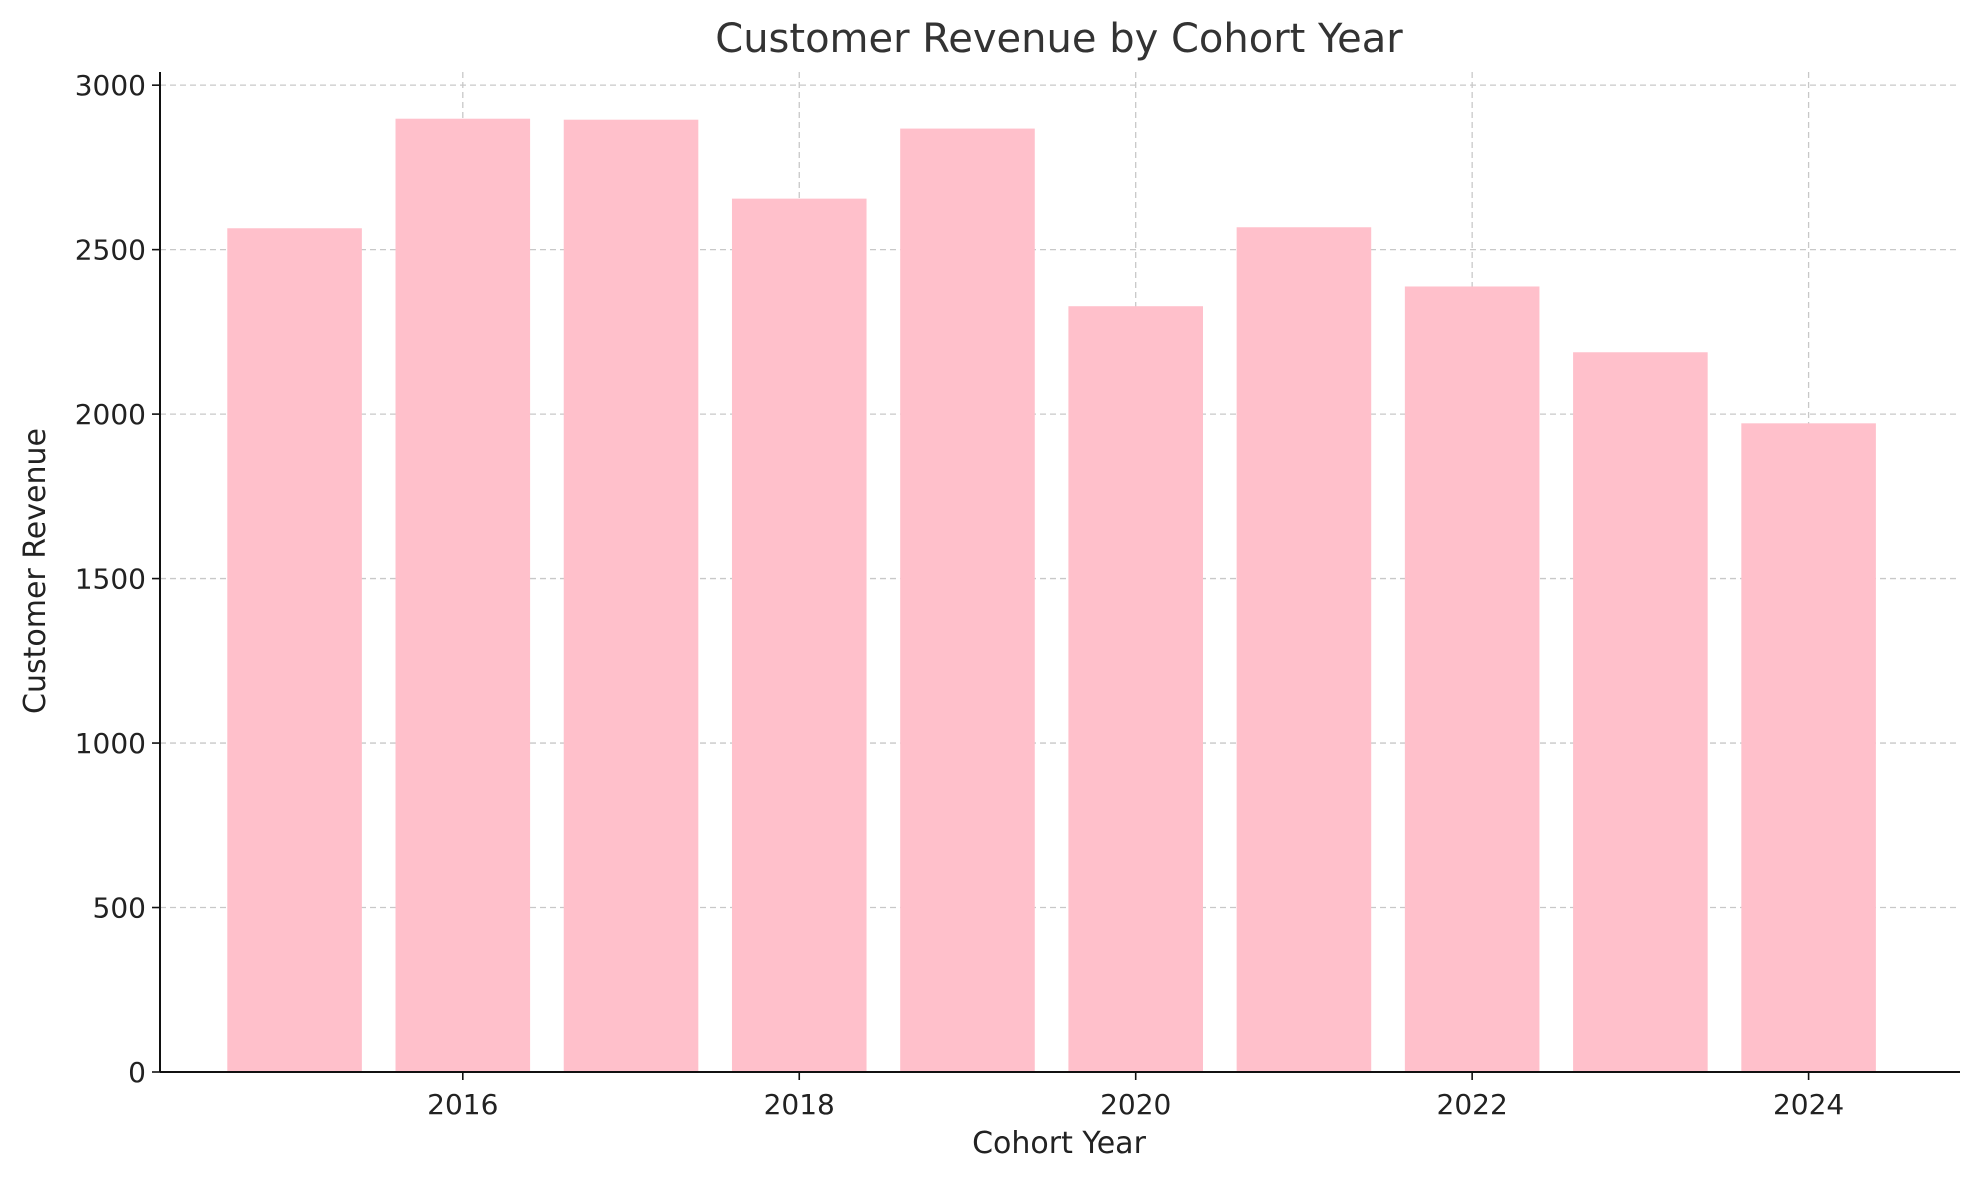  What do you see at coordinates (1304, 649) in the screenshot?
I see `bar-2021` at bounding box center [1304, 649].